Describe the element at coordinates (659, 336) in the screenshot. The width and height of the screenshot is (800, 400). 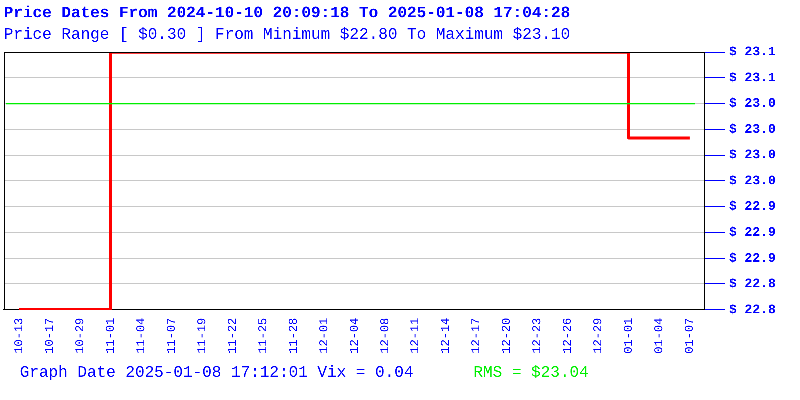
I see `x-tick-label: 01-04` at that location.